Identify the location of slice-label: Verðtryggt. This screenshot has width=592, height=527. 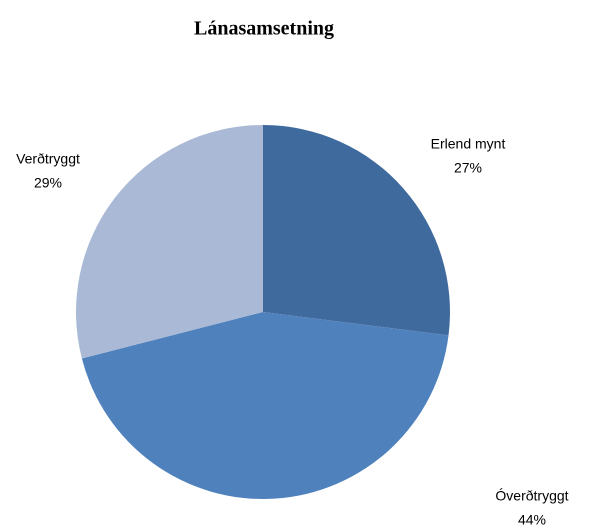
(48, 159).